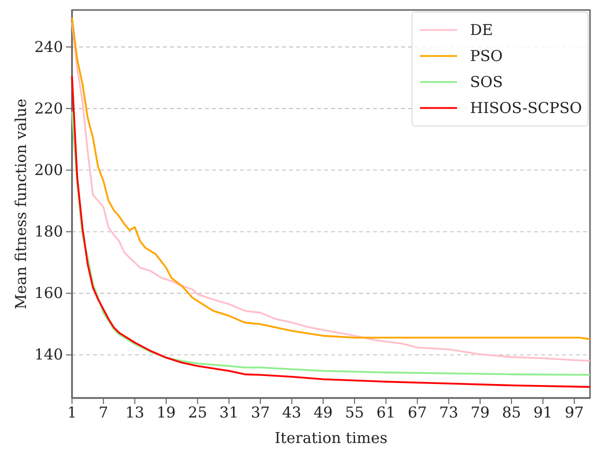 The height and width of the screenshot is (449, 593). I want to click on y-tick-label: 180, so click(48, 231).